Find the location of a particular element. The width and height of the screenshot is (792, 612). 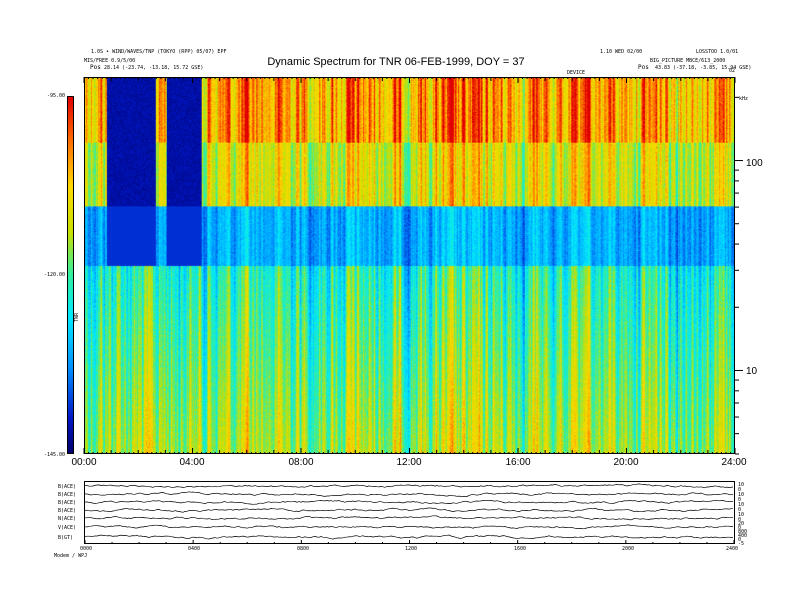

lower-x-tick-0: 0000 is located at coordinates (86, 549).